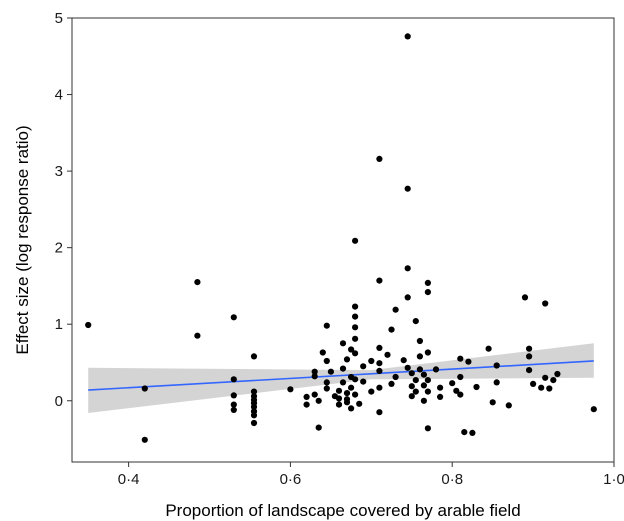 The height and width of the screenshot is (521, 624). I want to click on fit-line-layer, so click(341, 375).